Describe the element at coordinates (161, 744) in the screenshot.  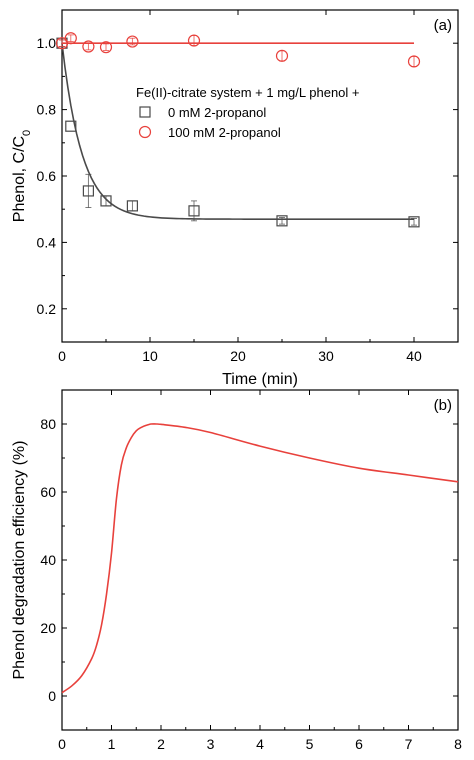
I see `panel-b-x-tick-label: 2` at that location.